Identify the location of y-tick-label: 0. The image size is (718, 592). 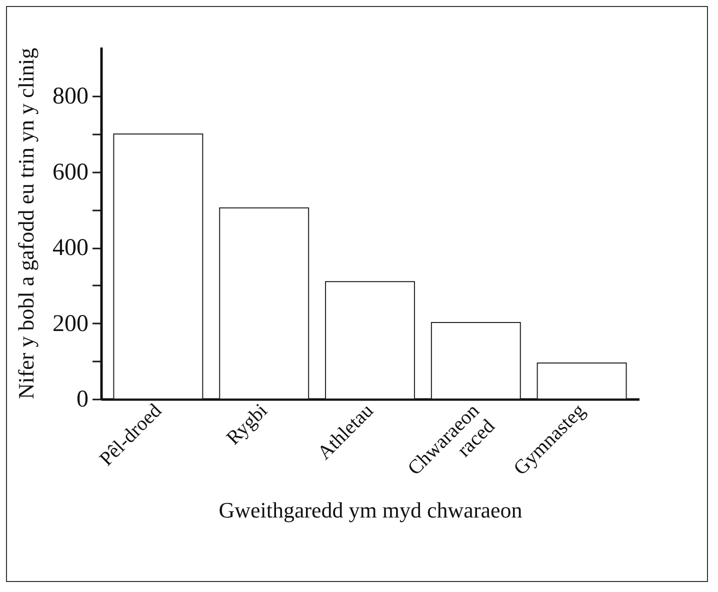
(82, 399).